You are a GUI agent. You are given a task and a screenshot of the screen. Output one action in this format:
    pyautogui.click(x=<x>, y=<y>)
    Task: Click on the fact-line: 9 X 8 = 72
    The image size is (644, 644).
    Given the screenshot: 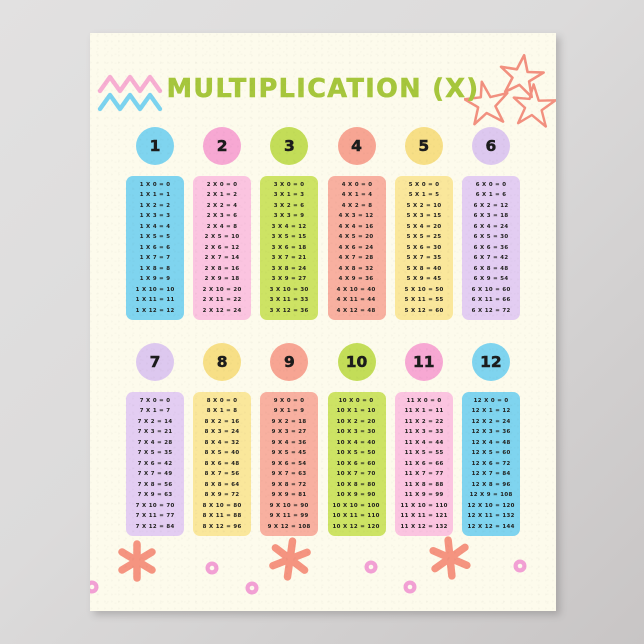 What is the action you would take?
    pyautogui.click(x=289, y=484)
    